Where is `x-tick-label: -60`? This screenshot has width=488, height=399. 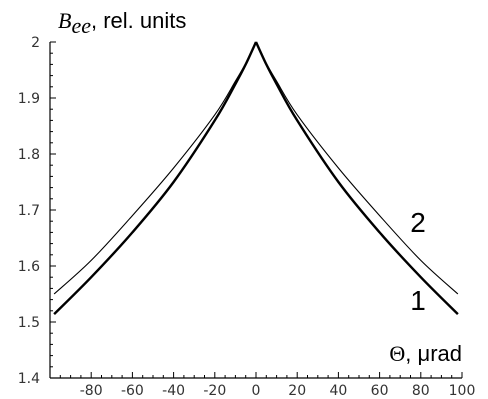
x-tick-label: -60 is located at coordinates (132, 391).